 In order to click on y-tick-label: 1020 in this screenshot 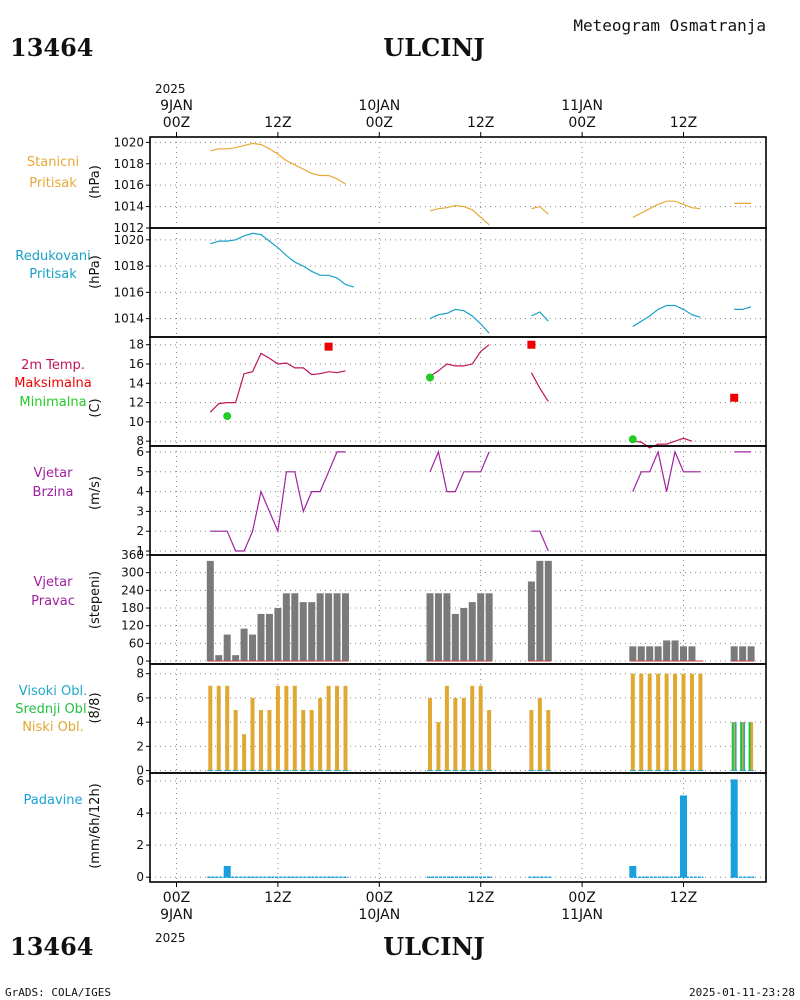, I will do `click(128, 240)`.